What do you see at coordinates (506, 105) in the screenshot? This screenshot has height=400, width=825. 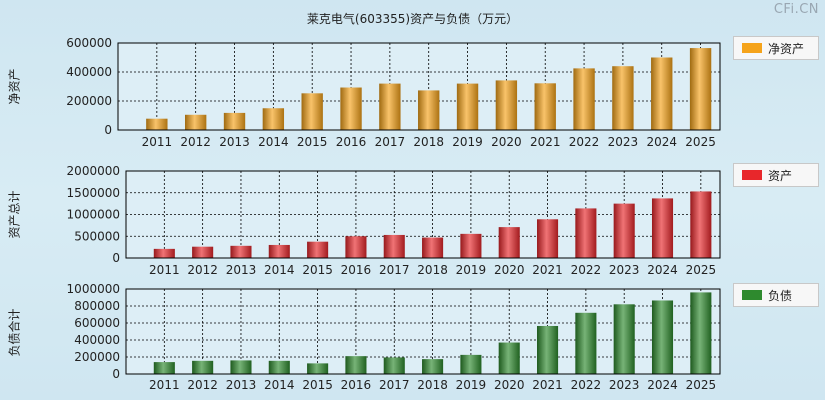 I see `bar-net-assets-2020` at bounding box center [506, 105].